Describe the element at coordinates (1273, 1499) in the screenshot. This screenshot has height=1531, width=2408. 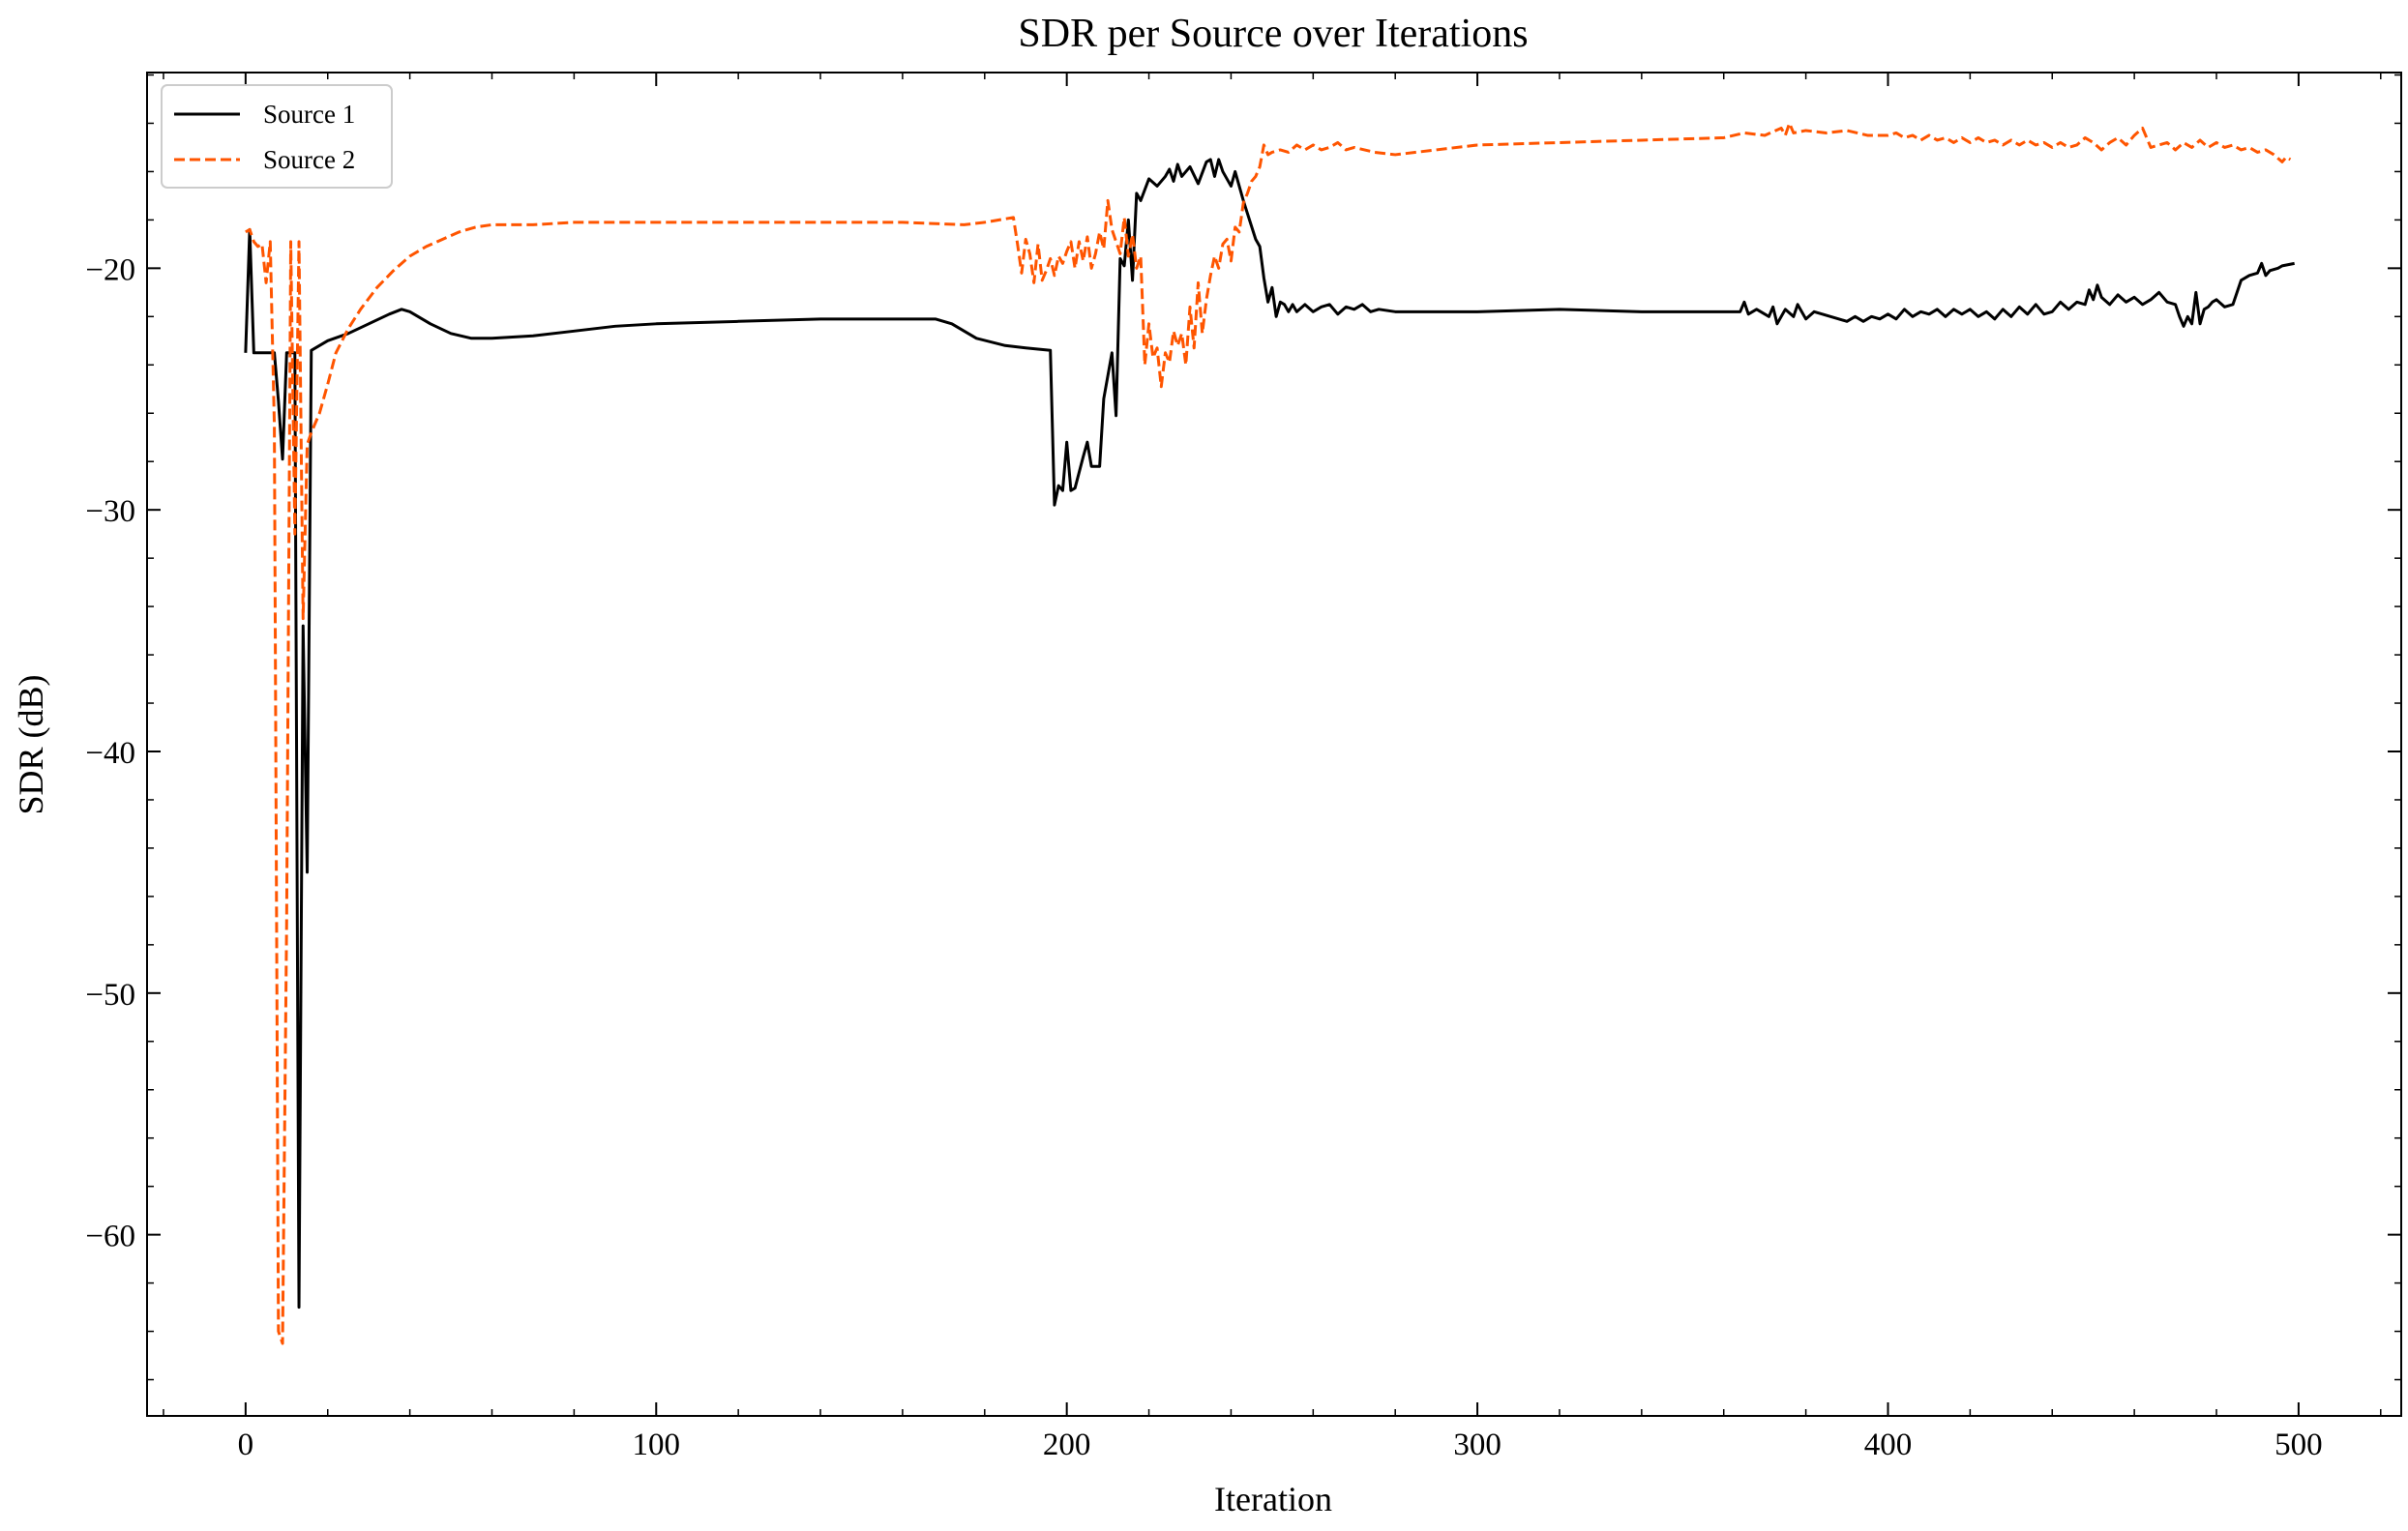
I see `x-axis-label: Iteration` at that location.